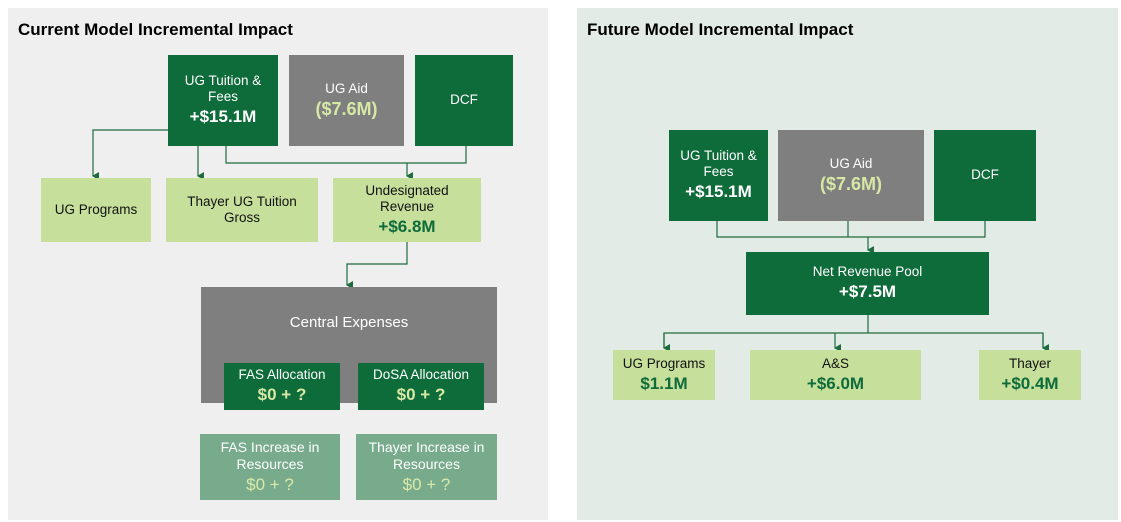 The height and width of the screenshot is (522, 1121). What do you see at coordinates (349, 322) in the screenshot?
I see `node-label: Central Expenses` at bounding box center [349, 322].